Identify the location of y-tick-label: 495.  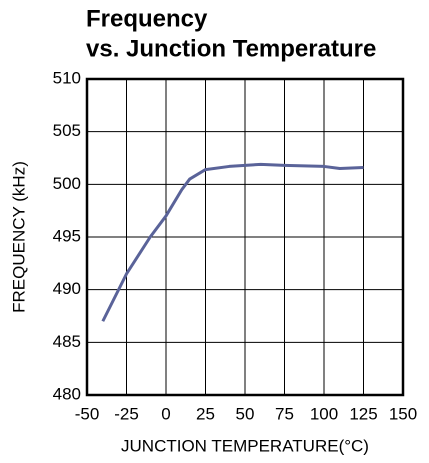
(67, 235).